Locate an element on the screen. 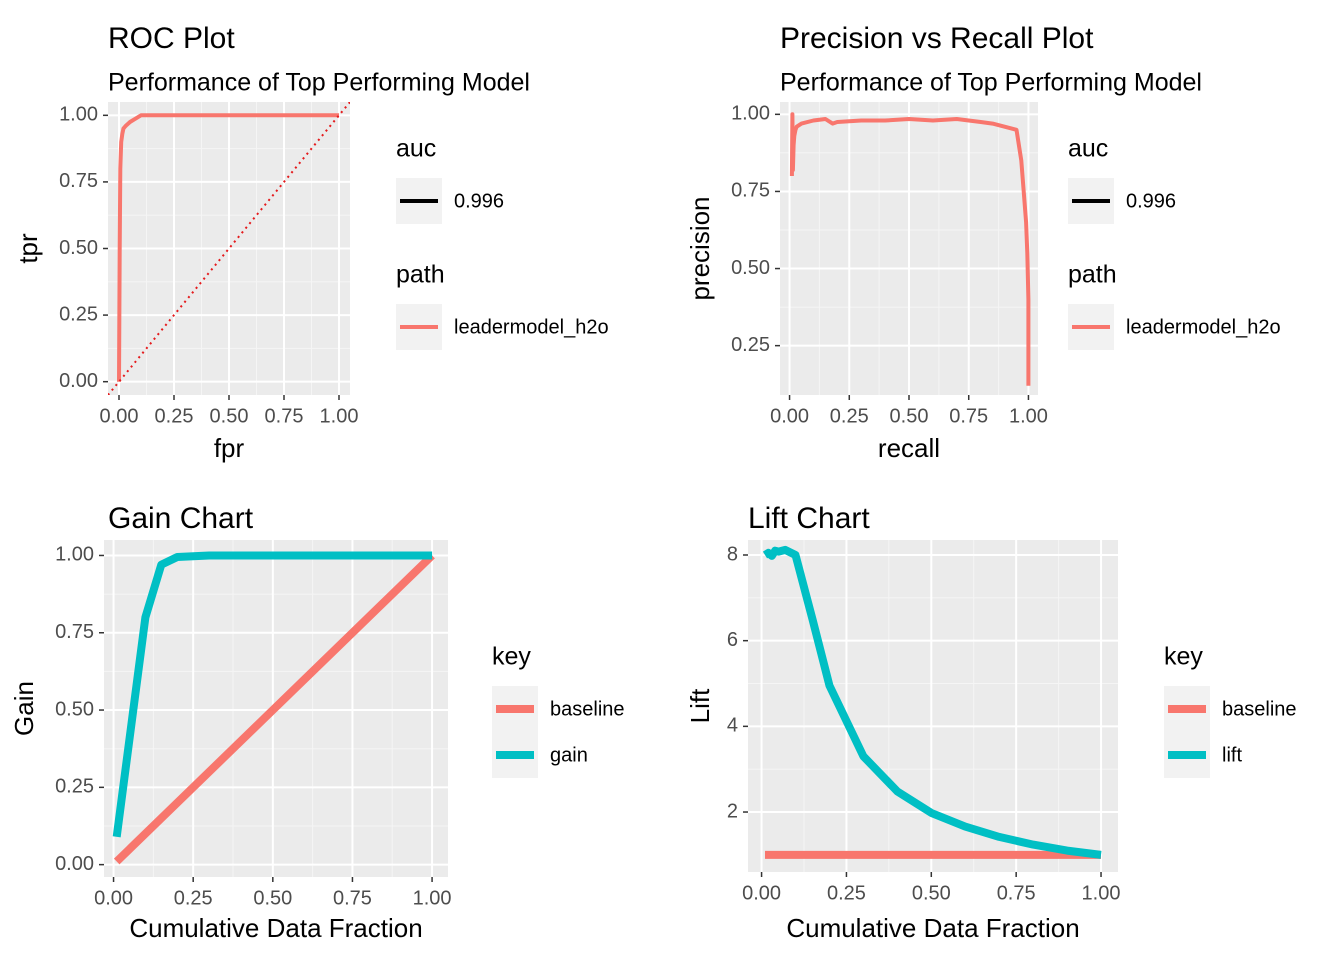  y-axis-label: Gain is located at coordinates (24, 708).